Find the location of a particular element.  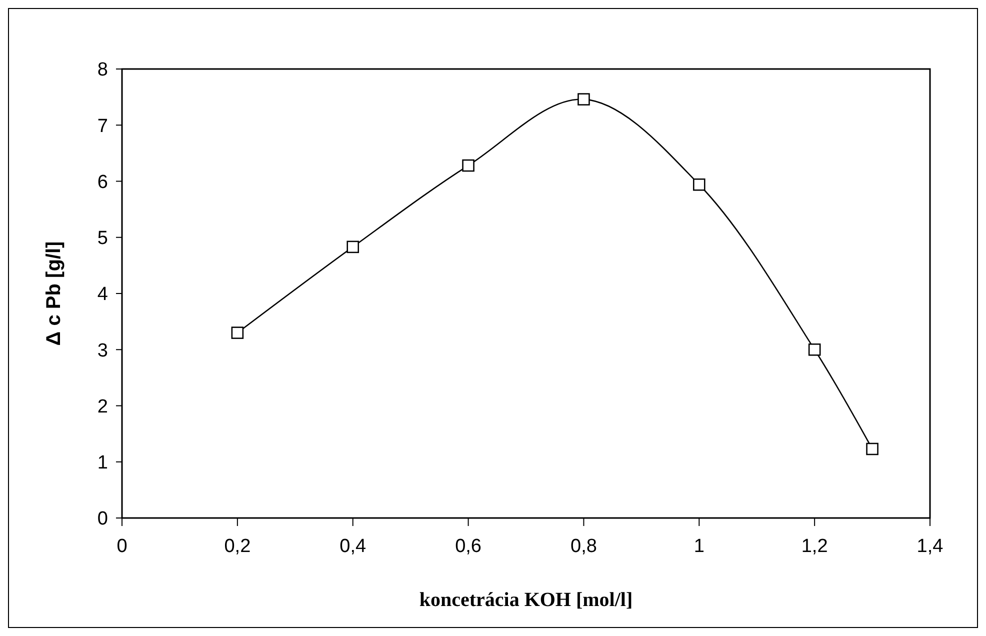

x-tick-label: 0,2 is located at coordinates (237, 546).